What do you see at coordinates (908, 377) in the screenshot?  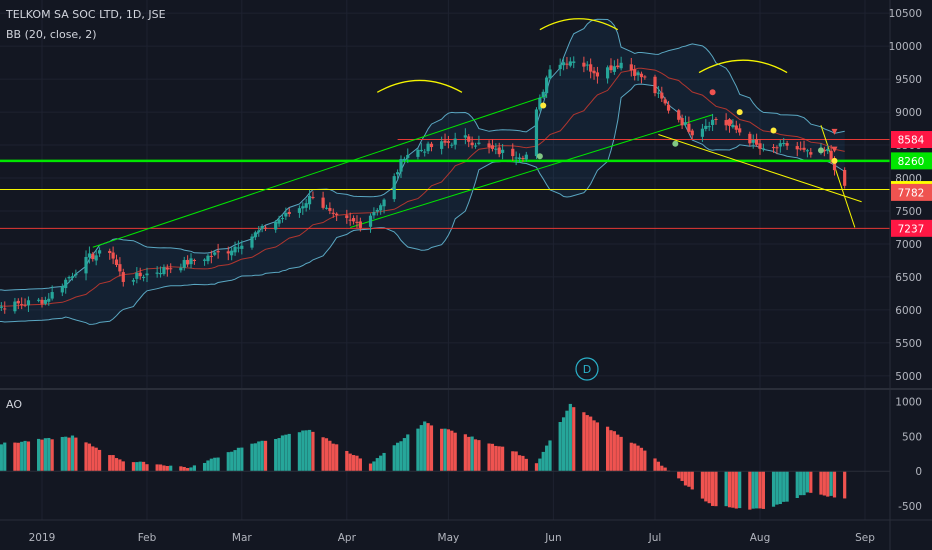 I see `price-tick-label: 5000` at bounding box center [908, 377].